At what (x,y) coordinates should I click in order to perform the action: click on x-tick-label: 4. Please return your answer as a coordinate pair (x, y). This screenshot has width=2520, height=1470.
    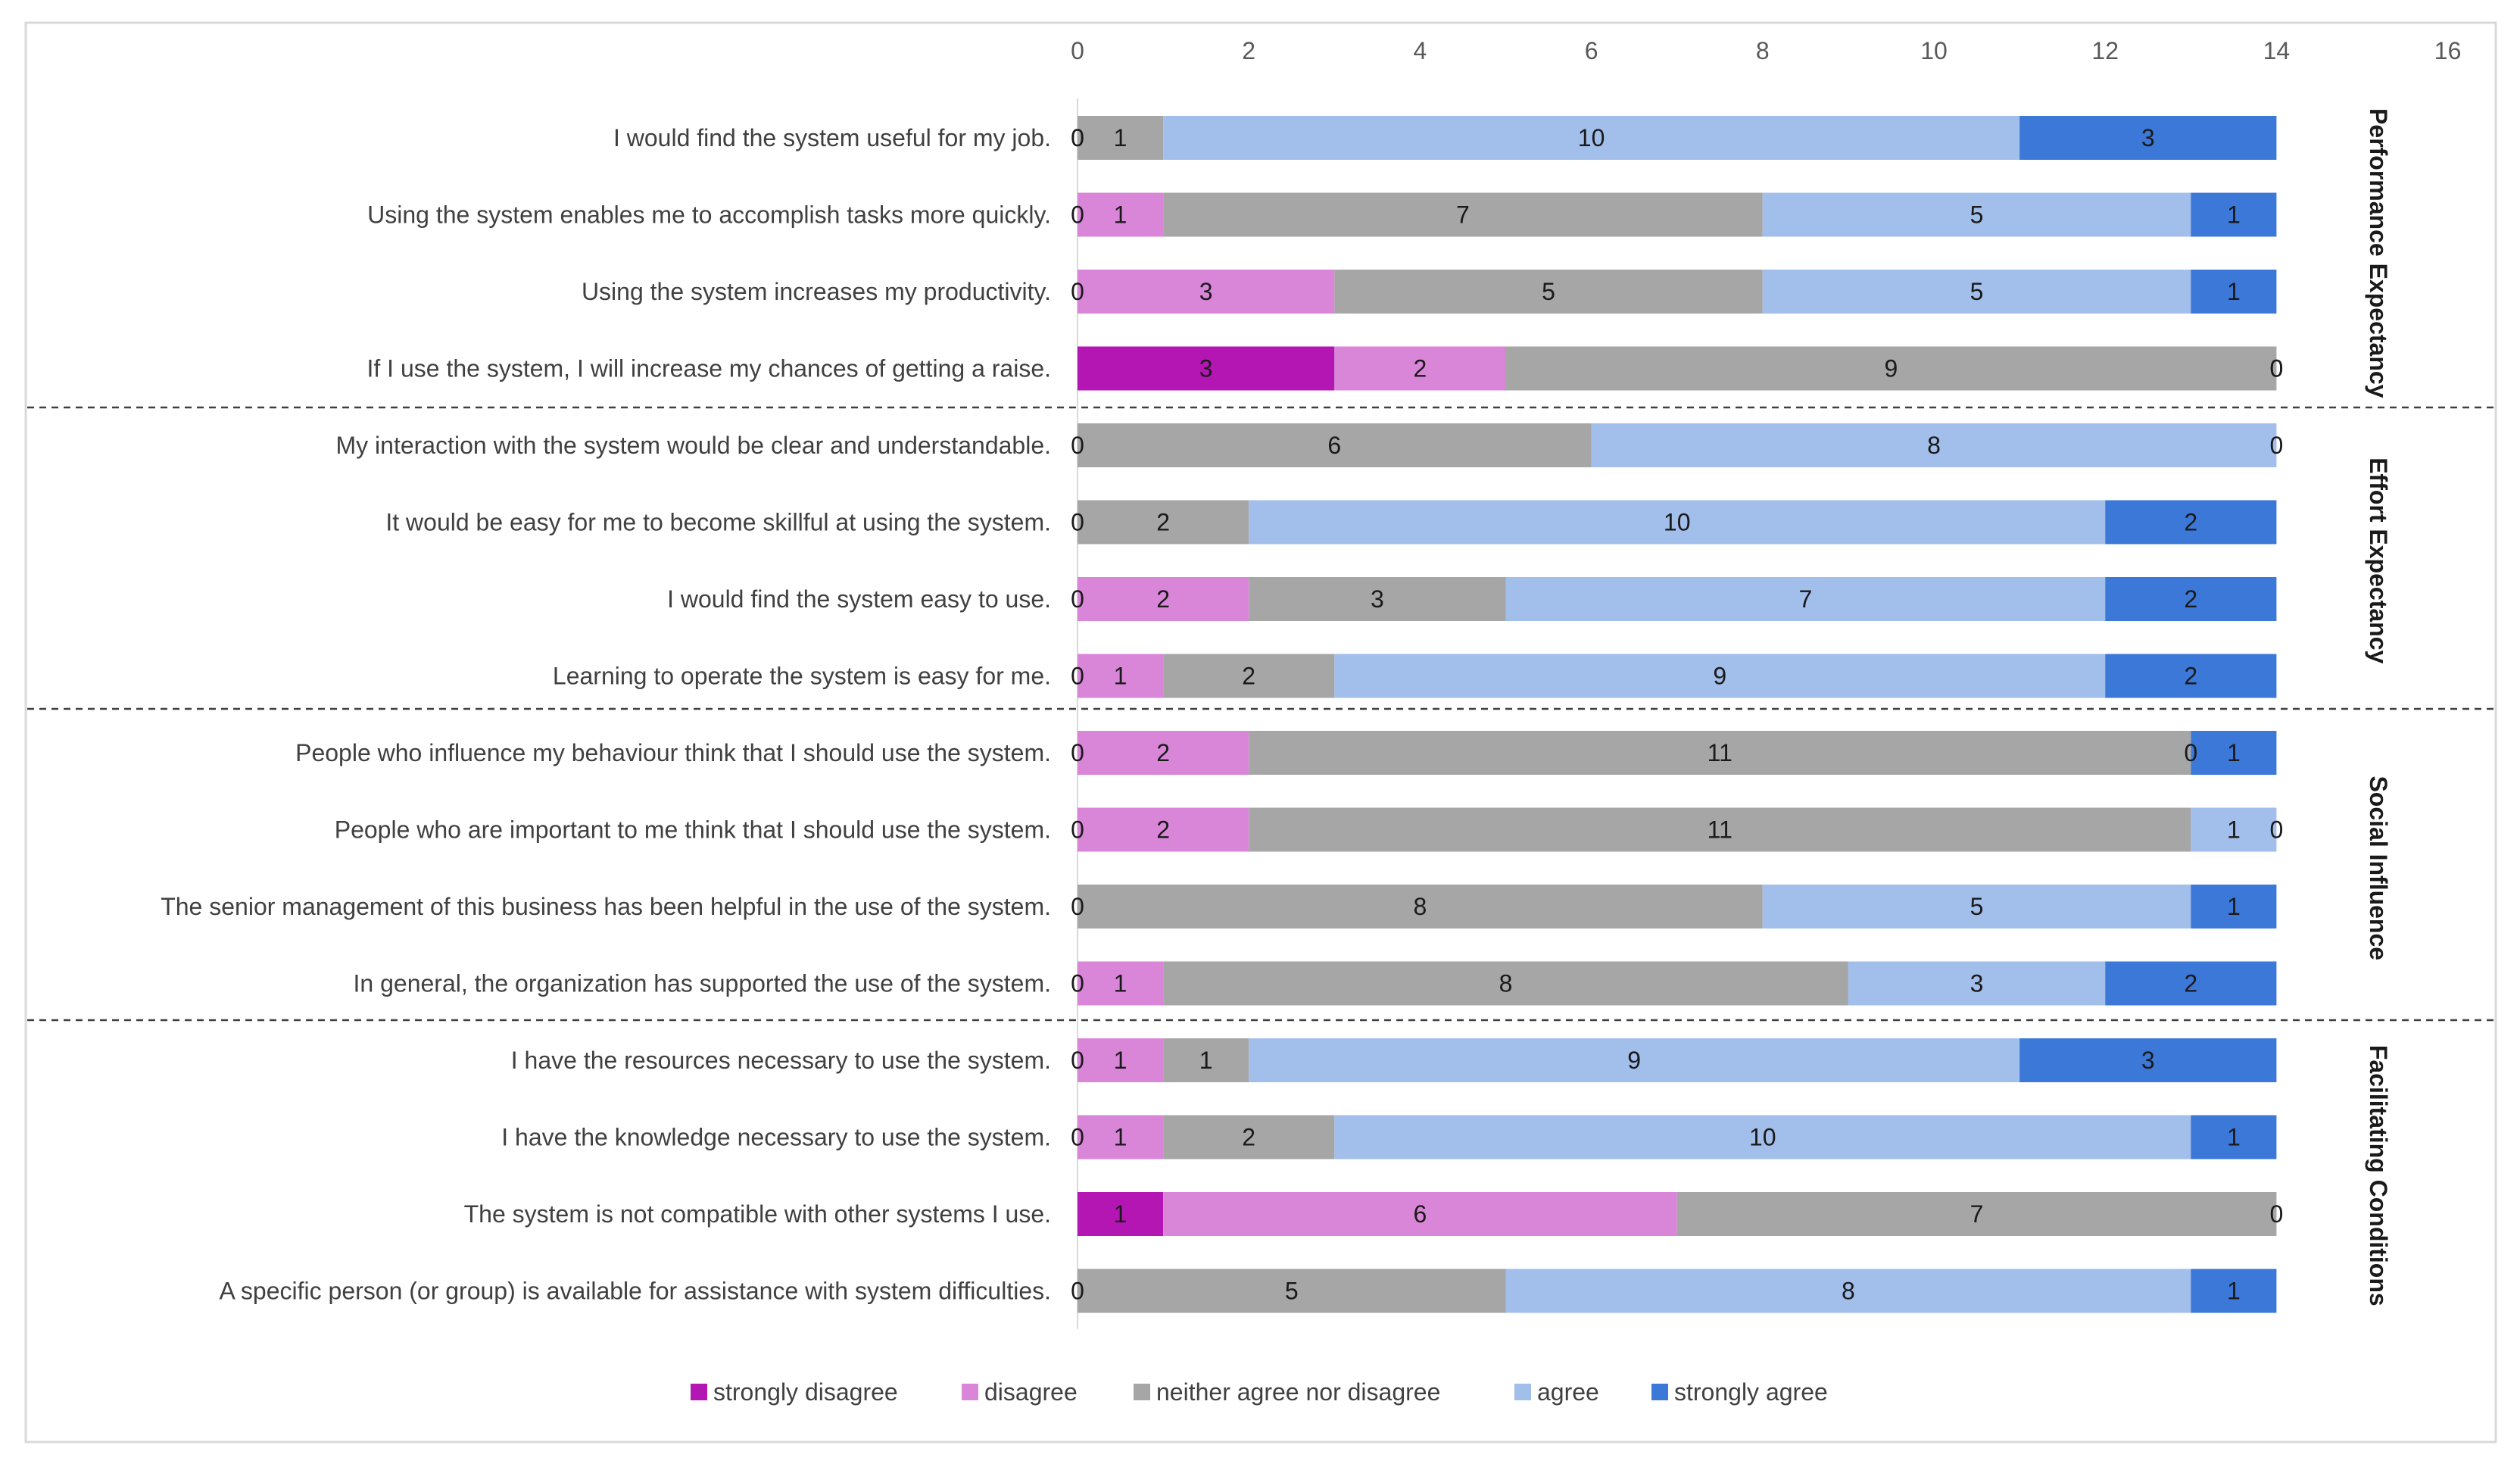
    Looking at the image, I should click on (1420, 50).